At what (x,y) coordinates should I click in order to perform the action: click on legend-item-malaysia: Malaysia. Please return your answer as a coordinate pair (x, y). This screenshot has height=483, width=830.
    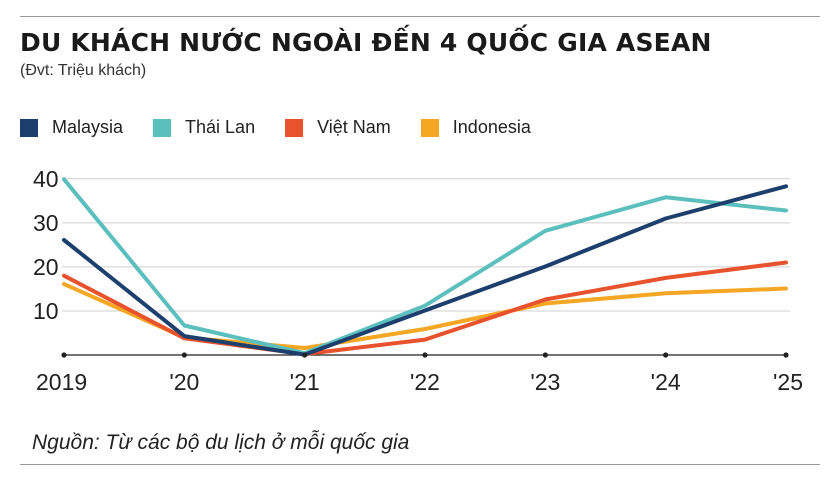
    Looking at the image, I should click on (71, 127).